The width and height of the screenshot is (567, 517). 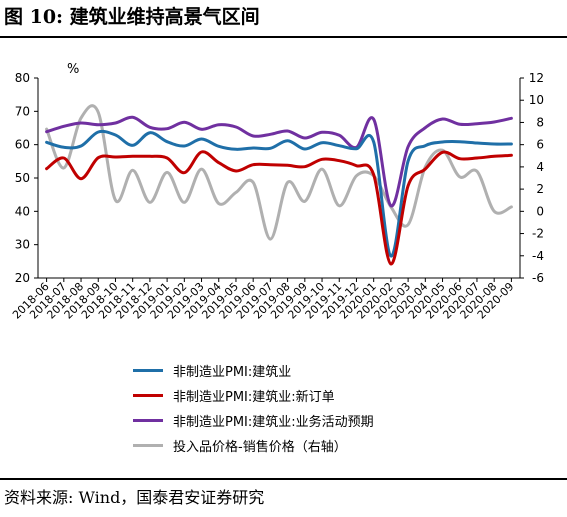 What do you see at coordinates (148, 445) in the screenshot?
I see `legend-swatch-price-spread` at bounding box center [148, 445].